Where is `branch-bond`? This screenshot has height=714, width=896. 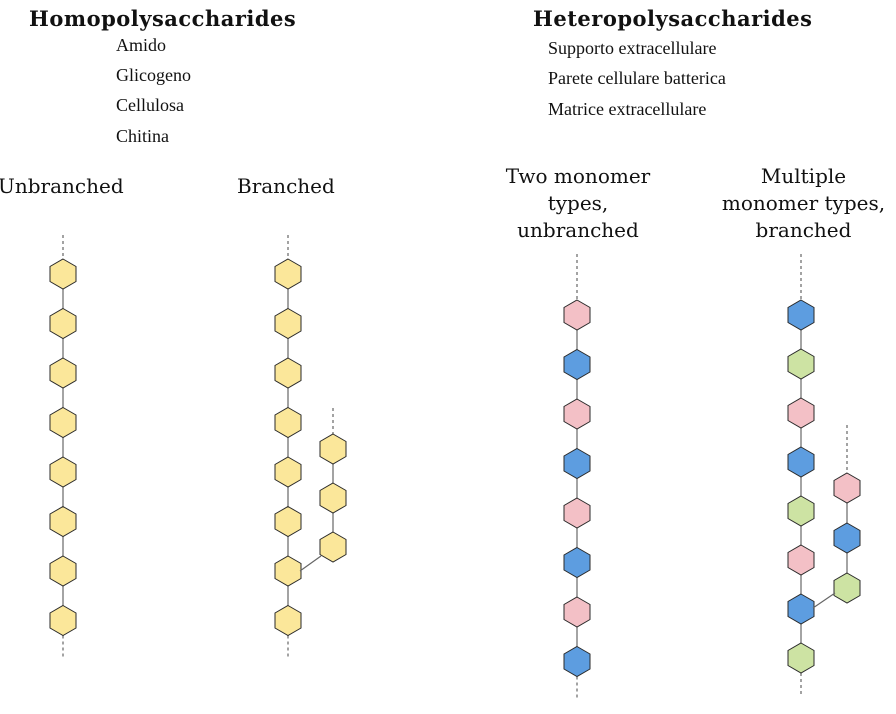 branch-bond is located at coordinates (310, 563).